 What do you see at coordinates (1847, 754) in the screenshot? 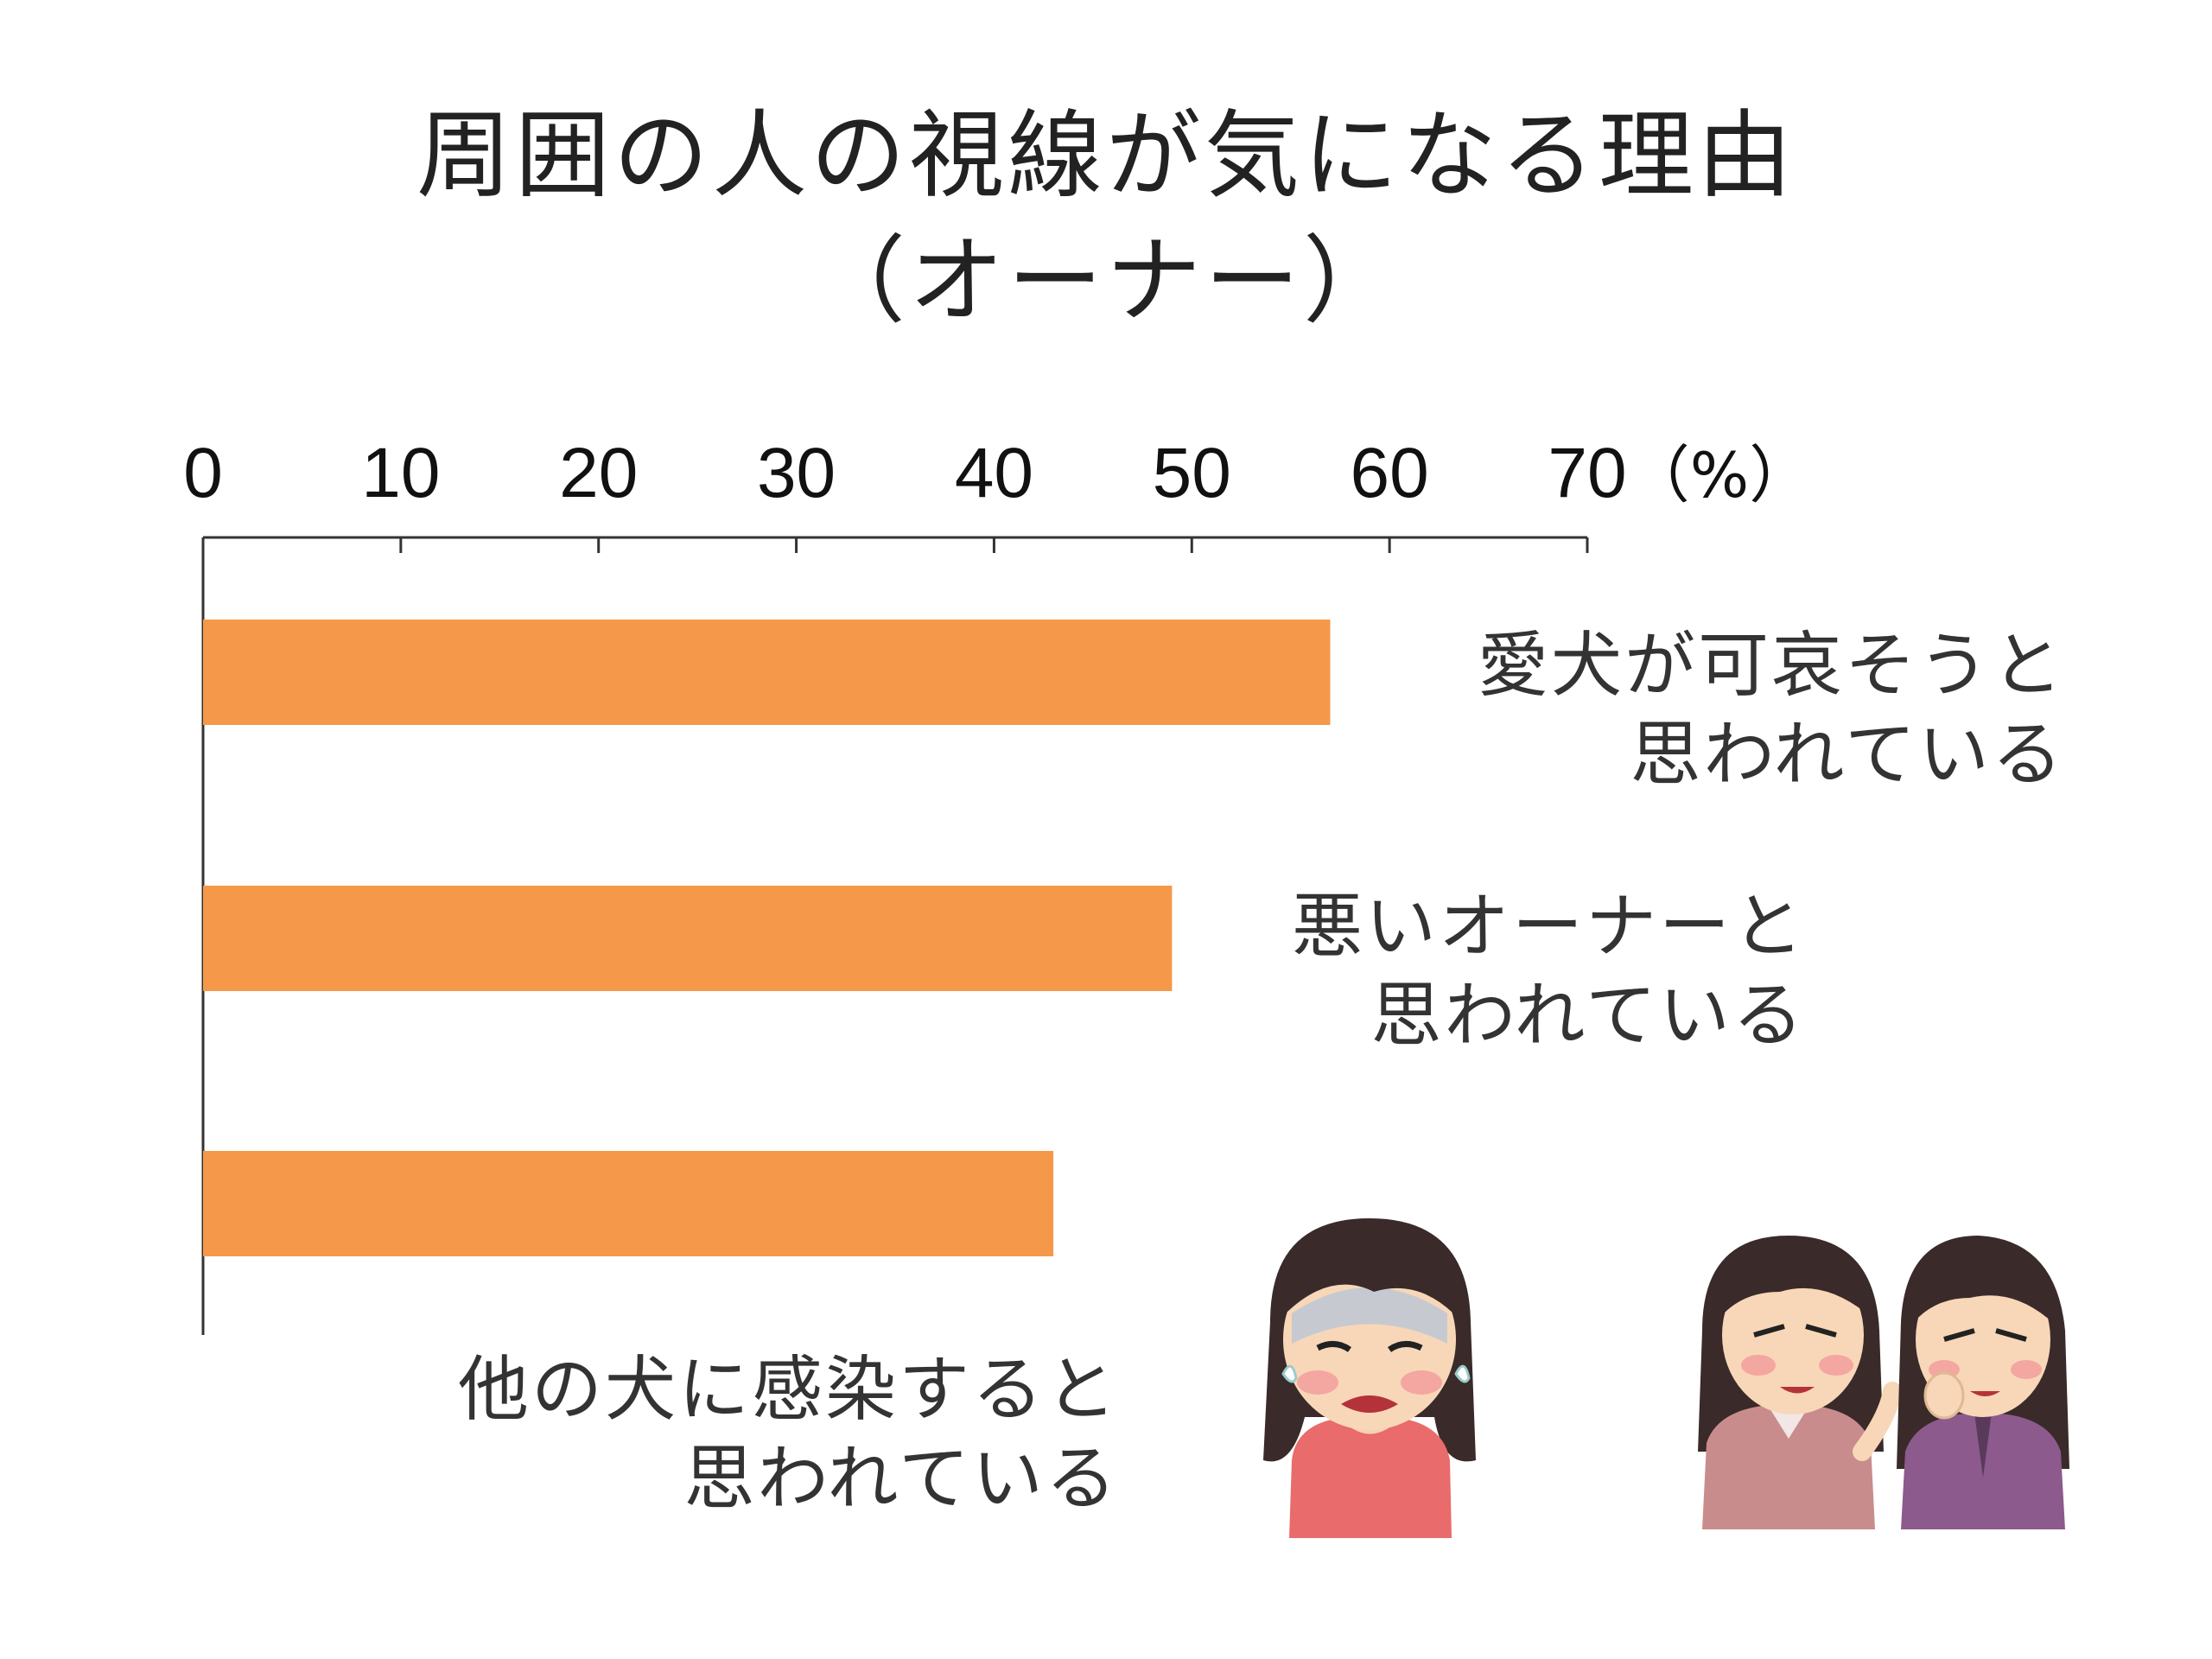
I see `category-label-1-line2: 思われている` at bounding box center [1847, 754].